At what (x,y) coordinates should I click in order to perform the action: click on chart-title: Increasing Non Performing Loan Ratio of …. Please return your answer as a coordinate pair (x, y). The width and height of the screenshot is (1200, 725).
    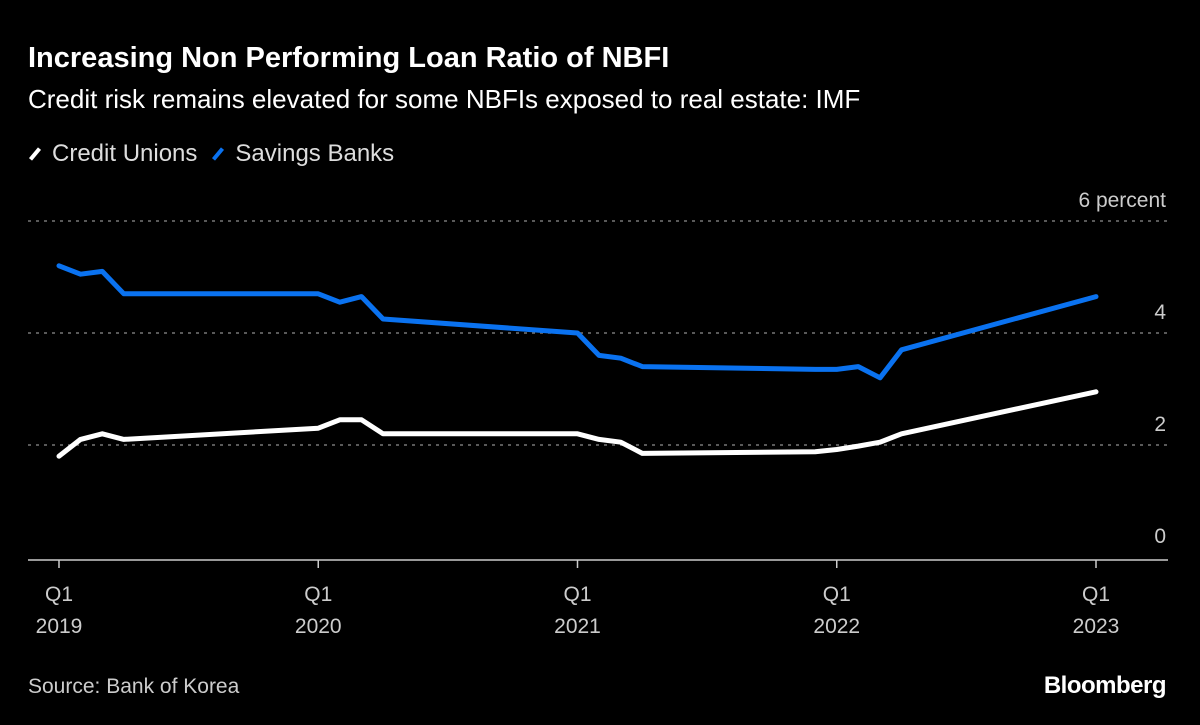
    Looking at the image, I should click on (349, 58).